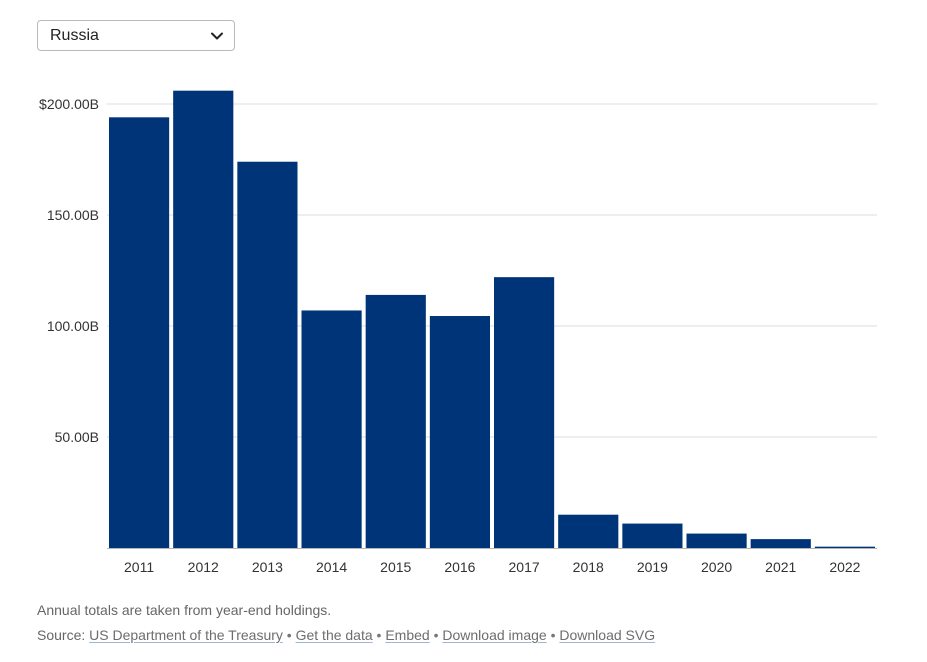 Image resolution: width=927 pixels, height=662 pixels. Describe the element at coordinates (267, 354) in the screenshot. I see `bar-2013` at that location.